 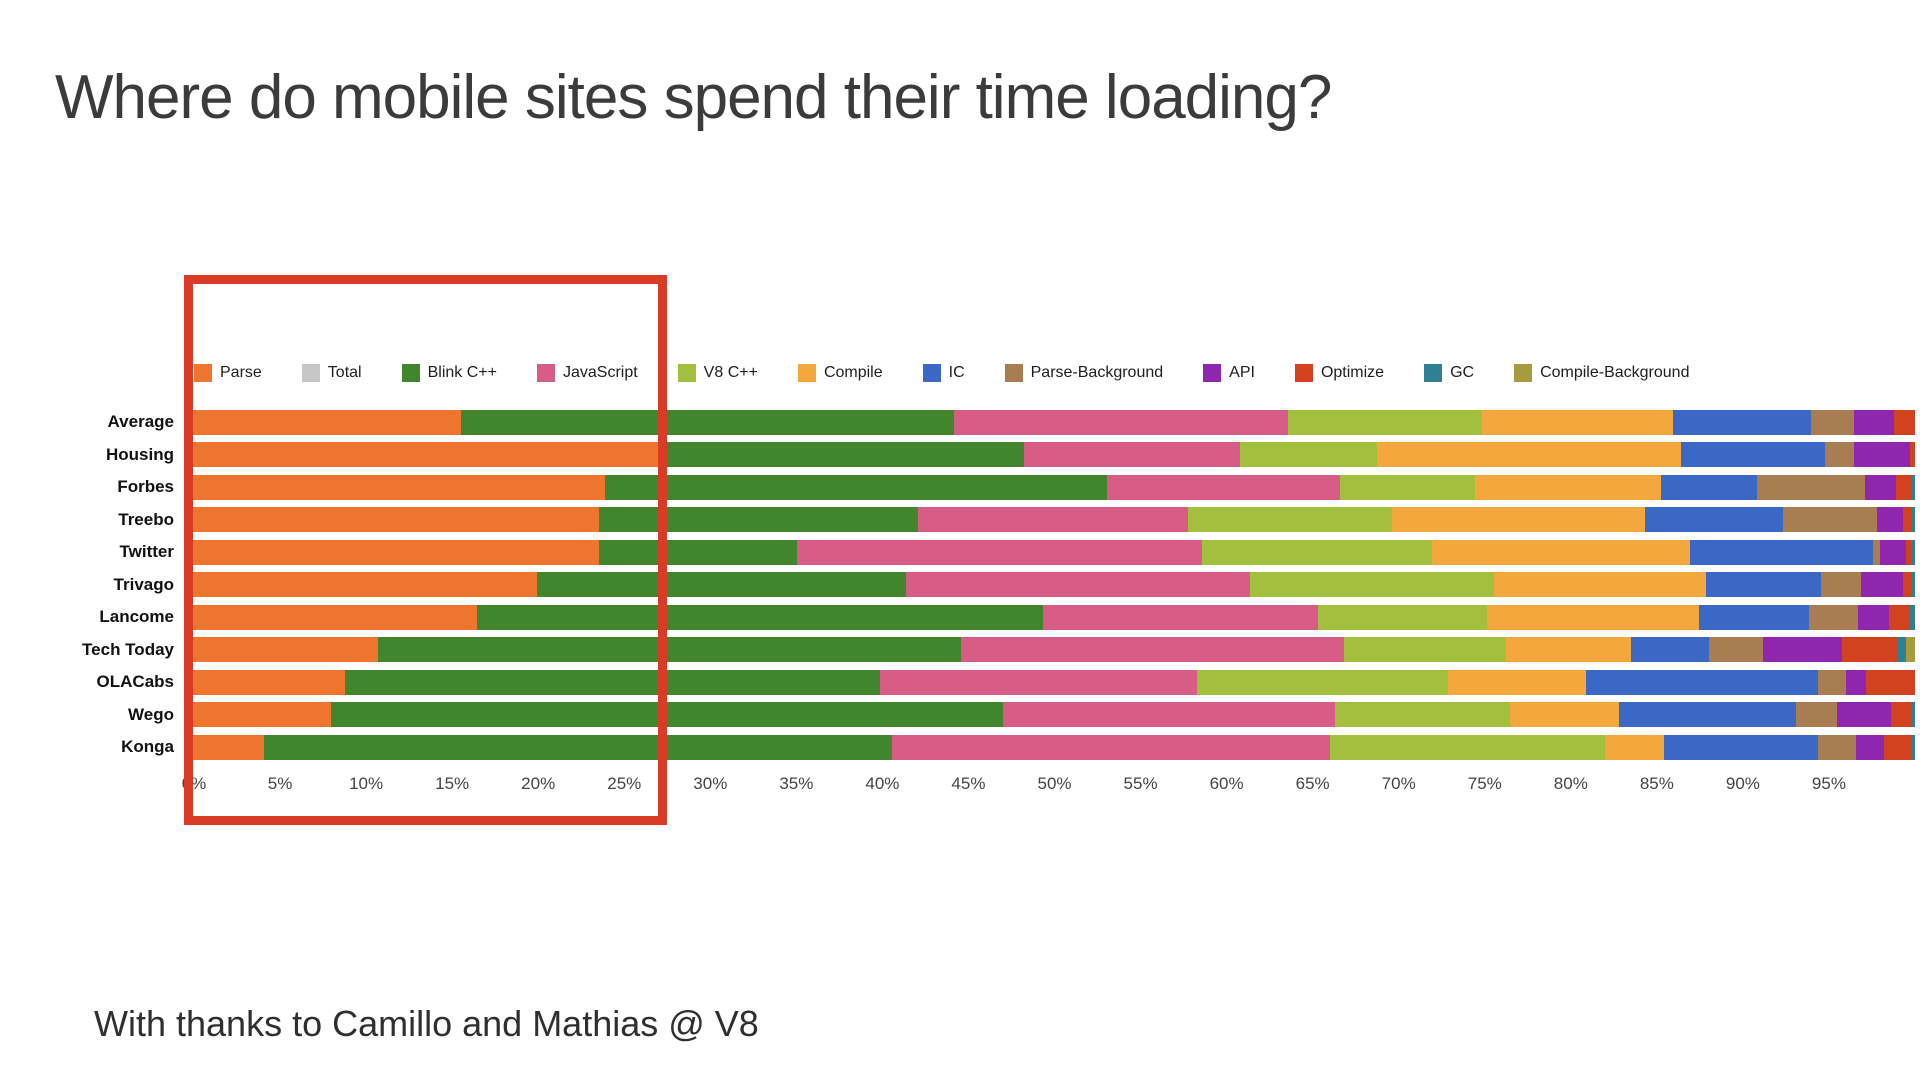 I want to click on legend-item-javascript: JavaScript, so click(x=587, y=373).